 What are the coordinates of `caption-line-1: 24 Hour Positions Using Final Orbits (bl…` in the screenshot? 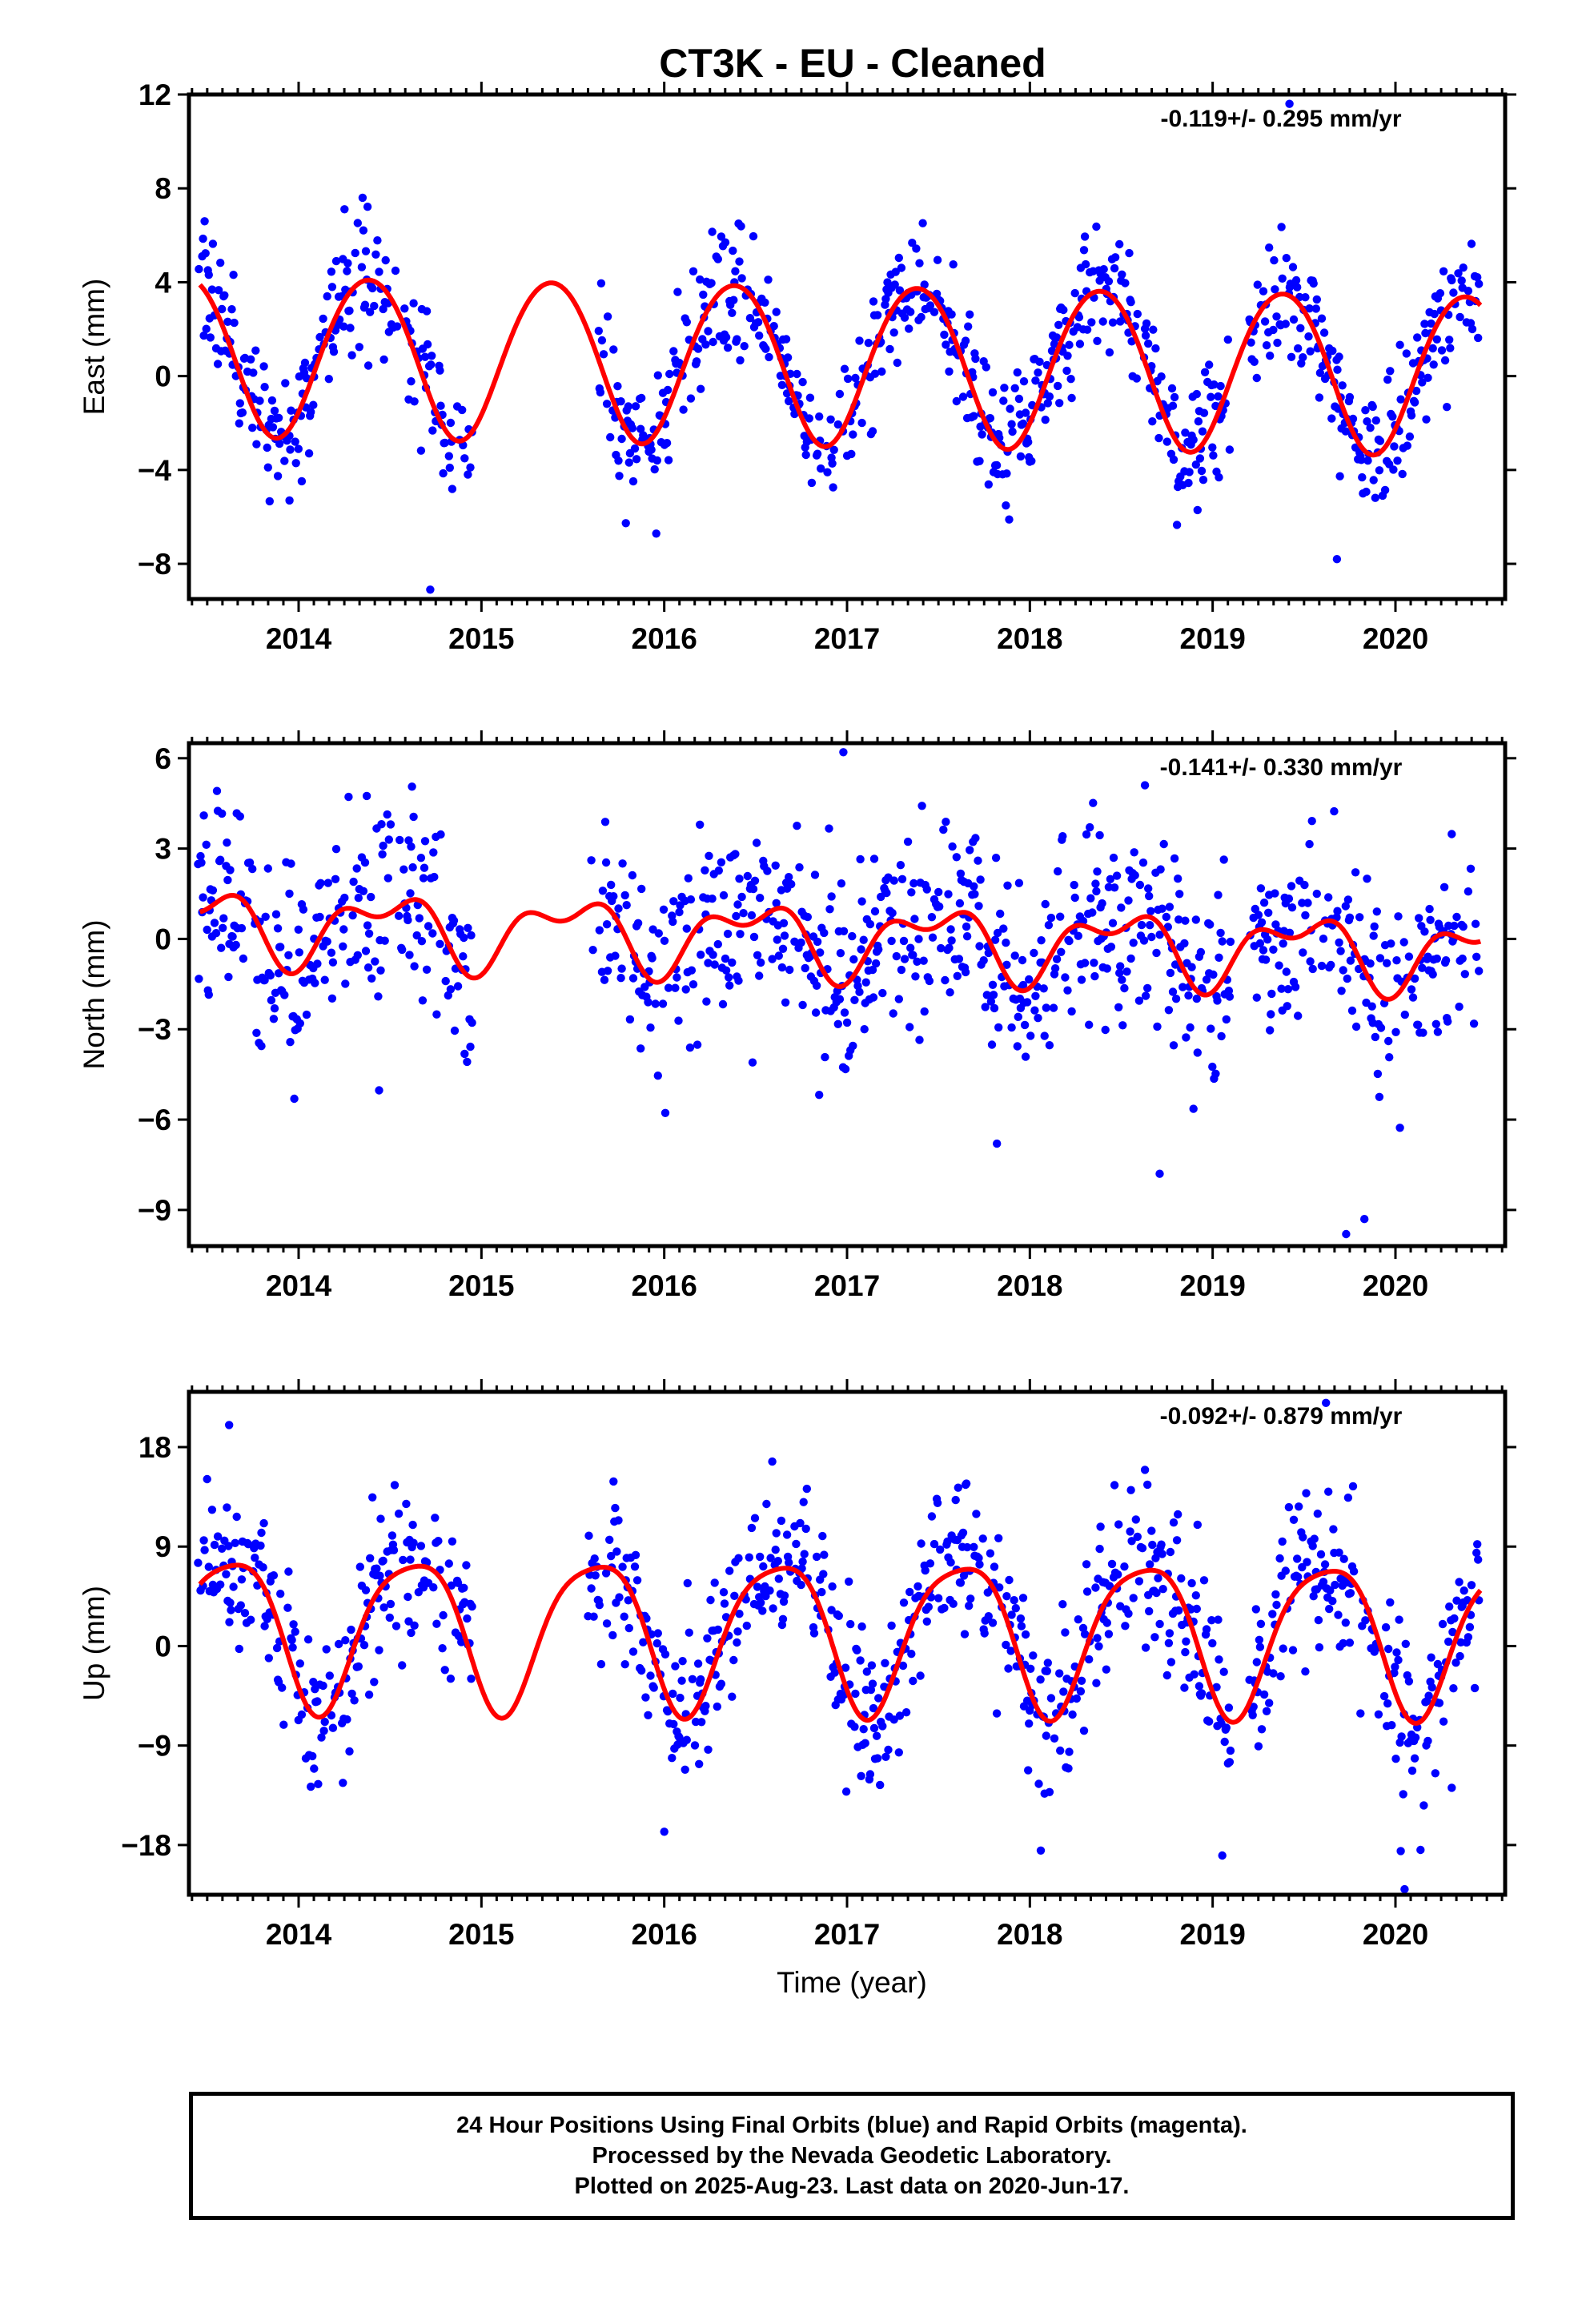 It's located at (851, 2125).